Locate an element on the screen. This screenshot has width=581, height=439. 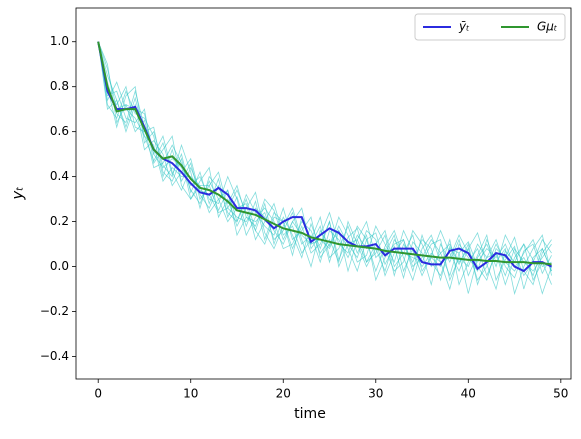
x-tick-label: 20 is located at coordinates (283, 394).